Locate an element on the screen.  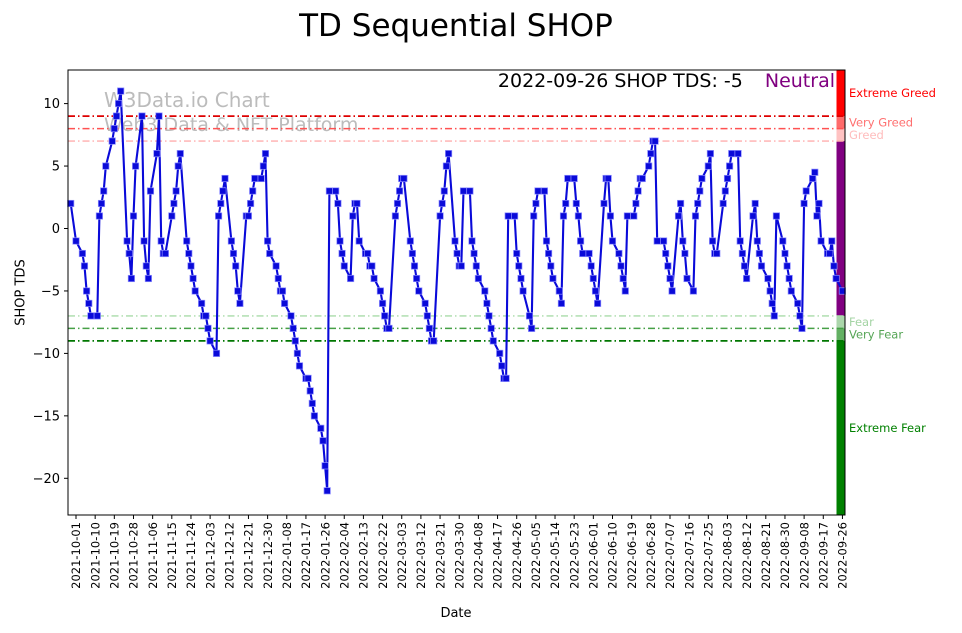
x-tick-label: 2022-08-30 is located at coordinates (785, 555).